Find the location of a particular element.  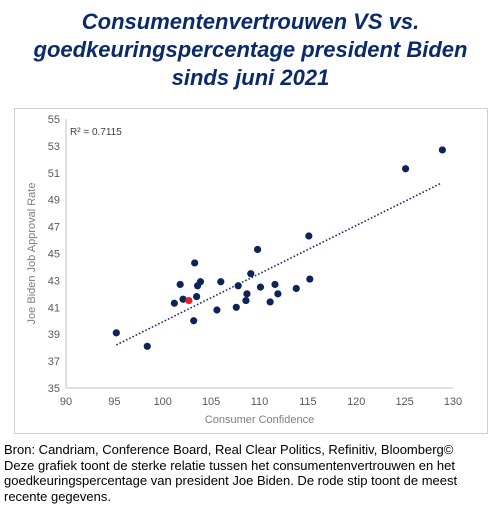

latest-data-point is located at coordinates (189, 300).